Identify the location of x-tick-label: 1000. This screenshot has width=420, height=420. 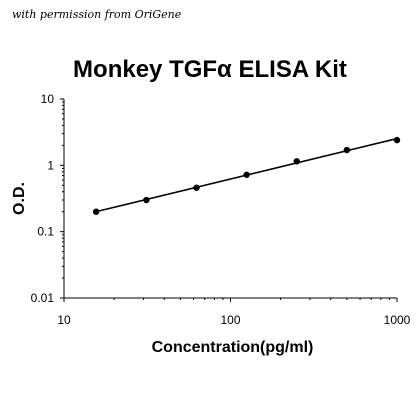
(397, 320).